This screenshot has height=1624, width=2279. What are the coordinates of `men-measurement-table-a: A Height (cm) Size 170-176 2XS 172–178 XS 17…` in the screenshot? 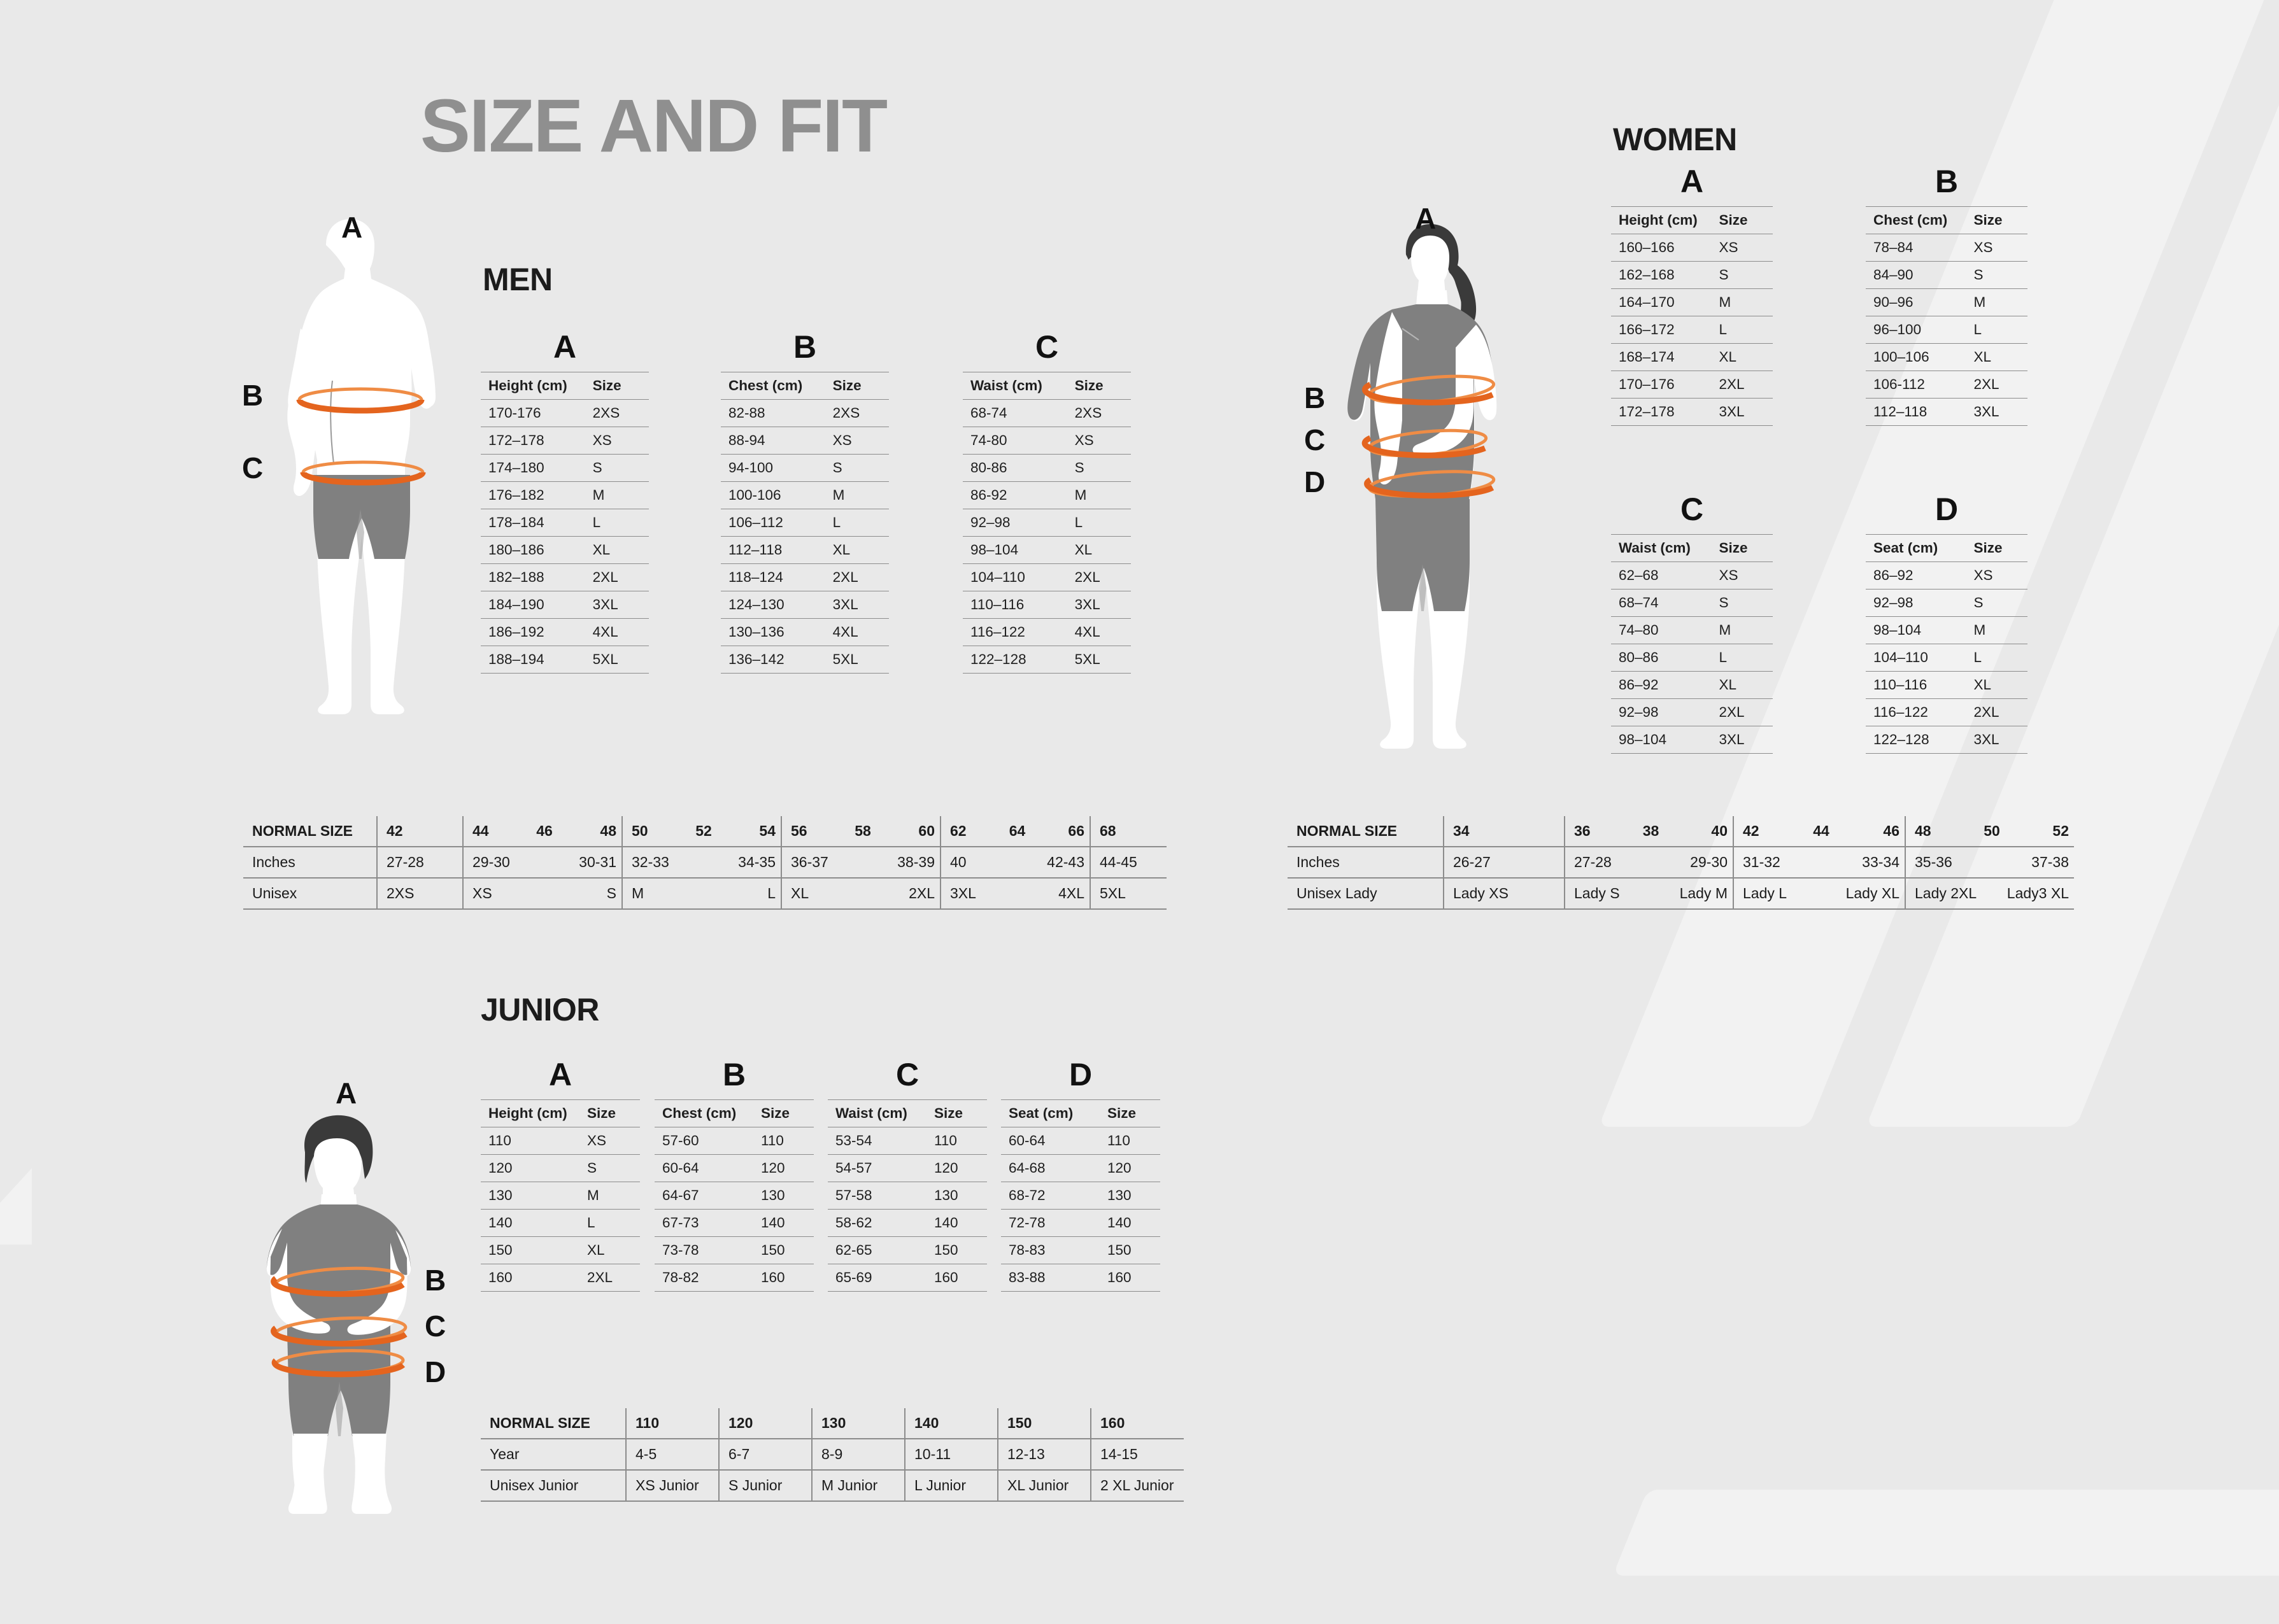 It's located at (565, 502).